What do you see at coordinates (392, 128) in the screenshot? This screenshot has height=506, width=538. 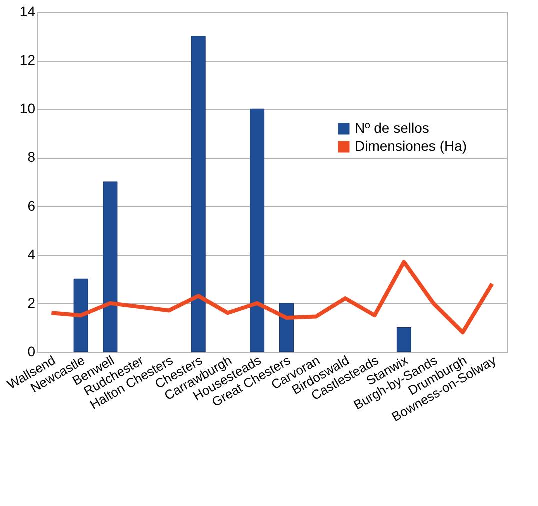 I see `legend-label: Nº de sellos` at bounding box center [392, 128].